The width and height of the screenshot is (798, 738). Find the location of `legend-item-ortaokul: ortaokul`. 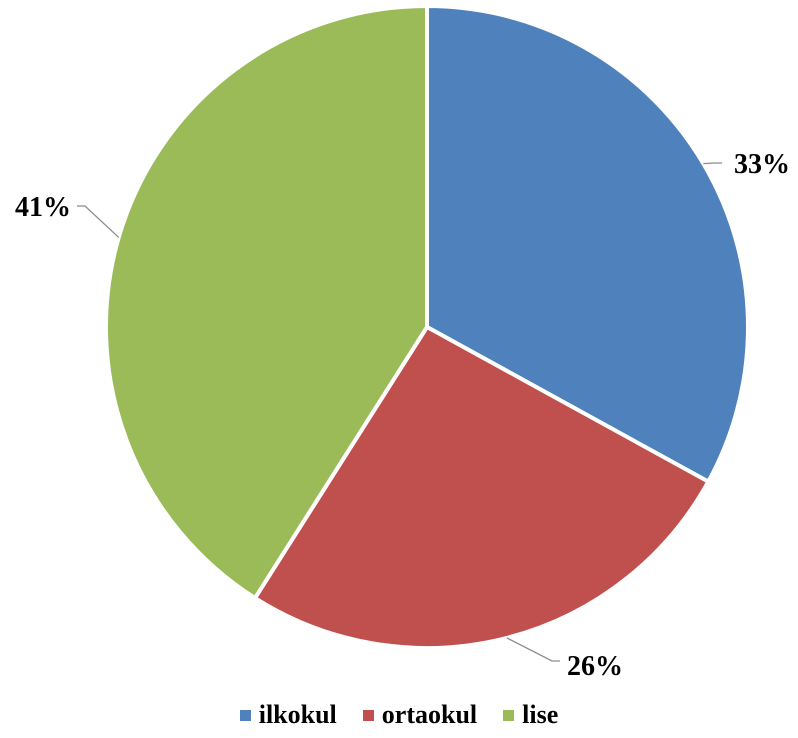

legend-item-ortaokul: ortaokul is located at coordinates (420, 714).